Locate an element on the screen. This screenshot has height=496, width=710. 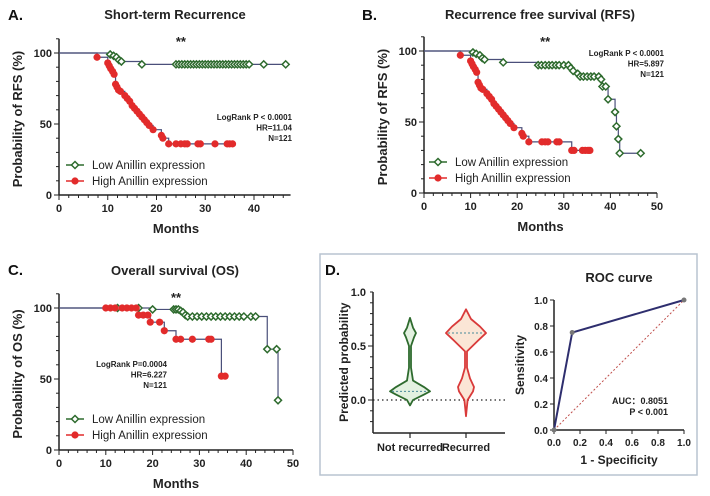
y-tick-label: 100 is located at coordinates (43, 309).